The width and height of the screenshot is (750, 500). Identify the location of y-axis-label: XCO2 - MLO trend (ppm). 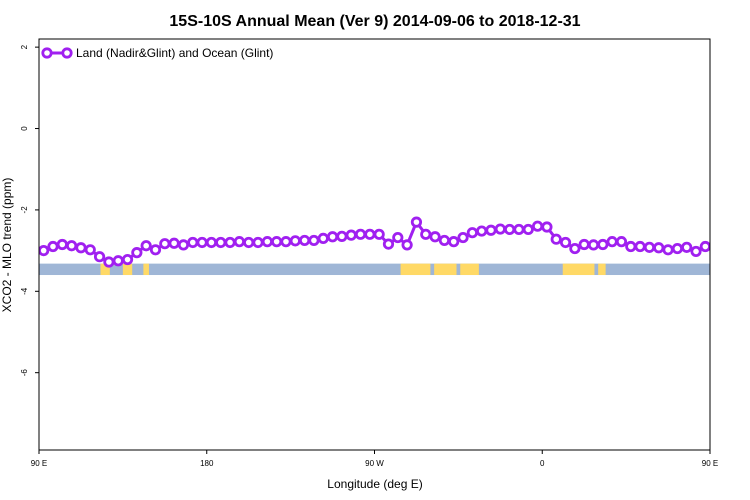
(7, 245).